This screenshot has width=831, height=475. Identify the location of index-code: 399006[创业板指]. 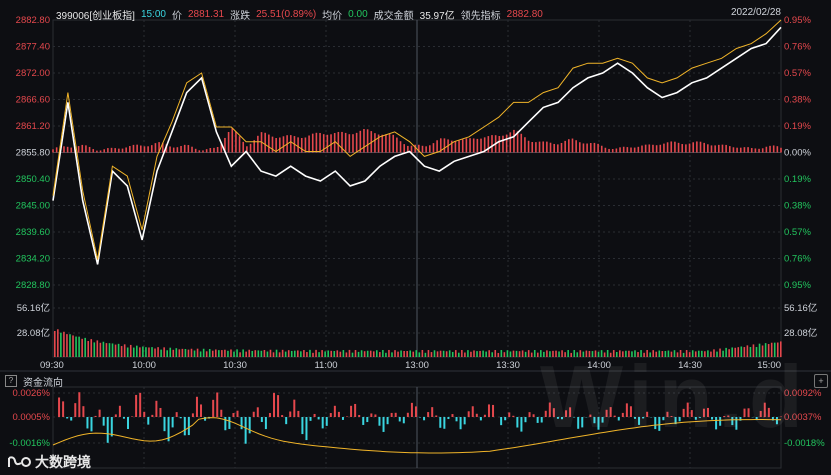
(95, 16).